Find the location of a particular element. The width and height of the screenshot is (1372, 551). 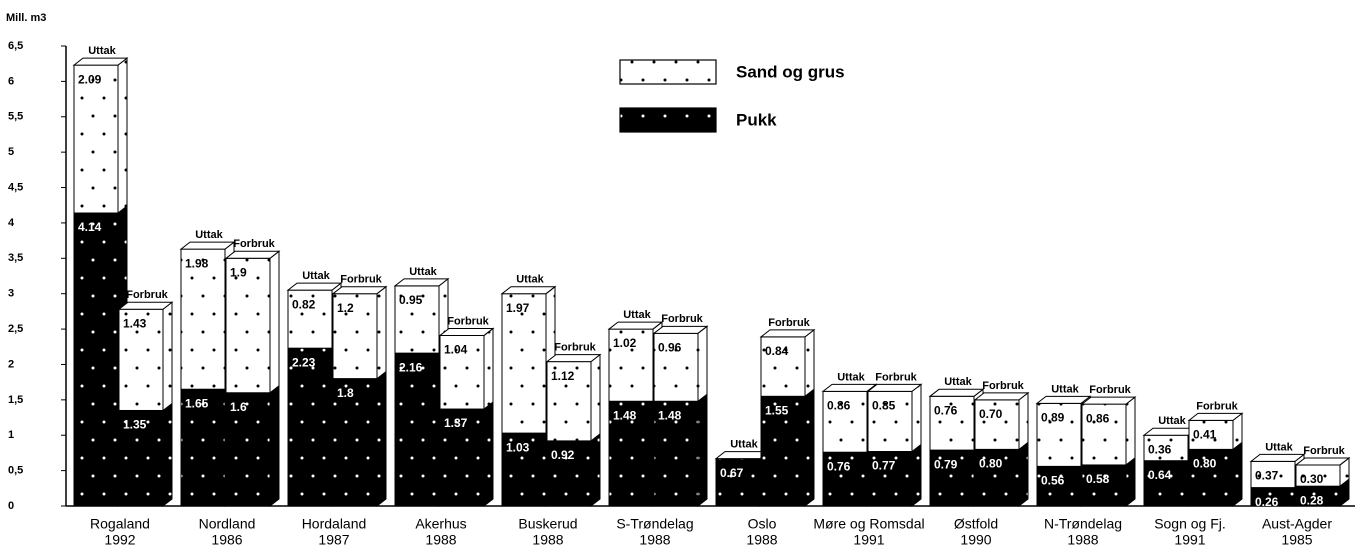

data-label: 0.95 is located at coordinates (411, 300).